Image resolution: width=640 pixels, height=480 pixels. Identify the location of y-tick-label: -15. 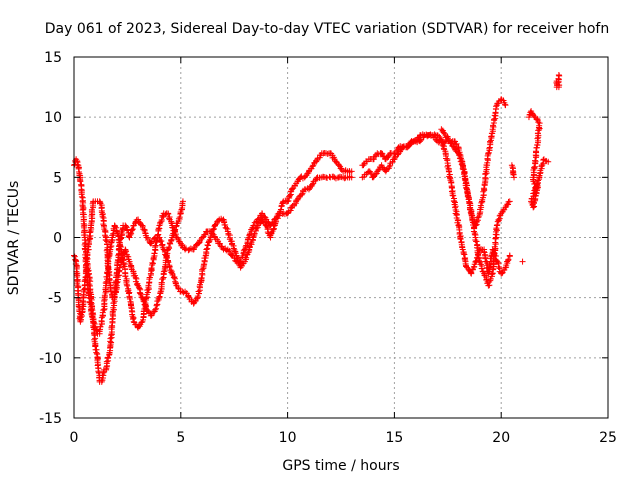
(50, 419).